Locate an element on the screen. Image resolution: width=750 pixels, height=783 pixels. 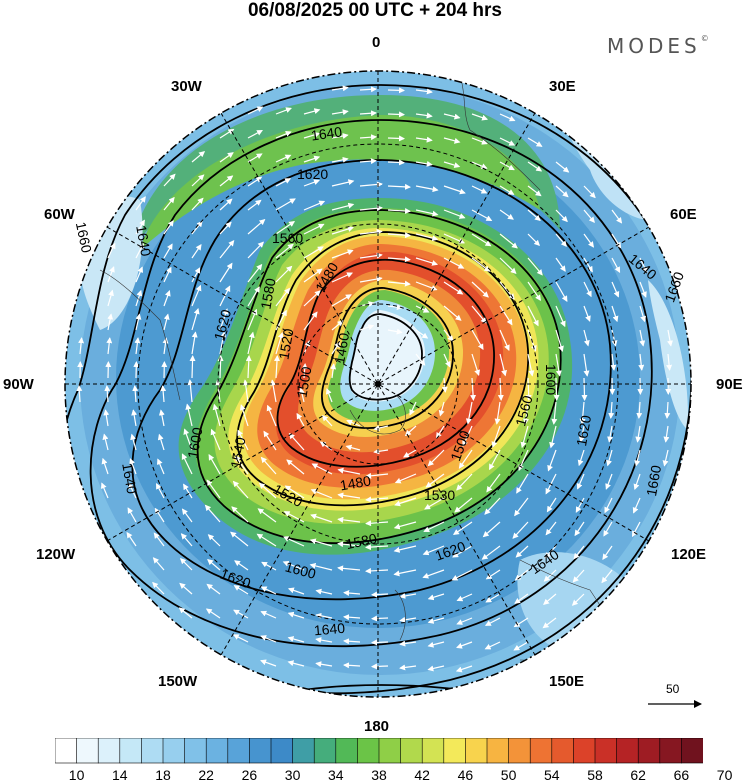
colorbar-tick-label: 70 is located at coordinates (725, 775).